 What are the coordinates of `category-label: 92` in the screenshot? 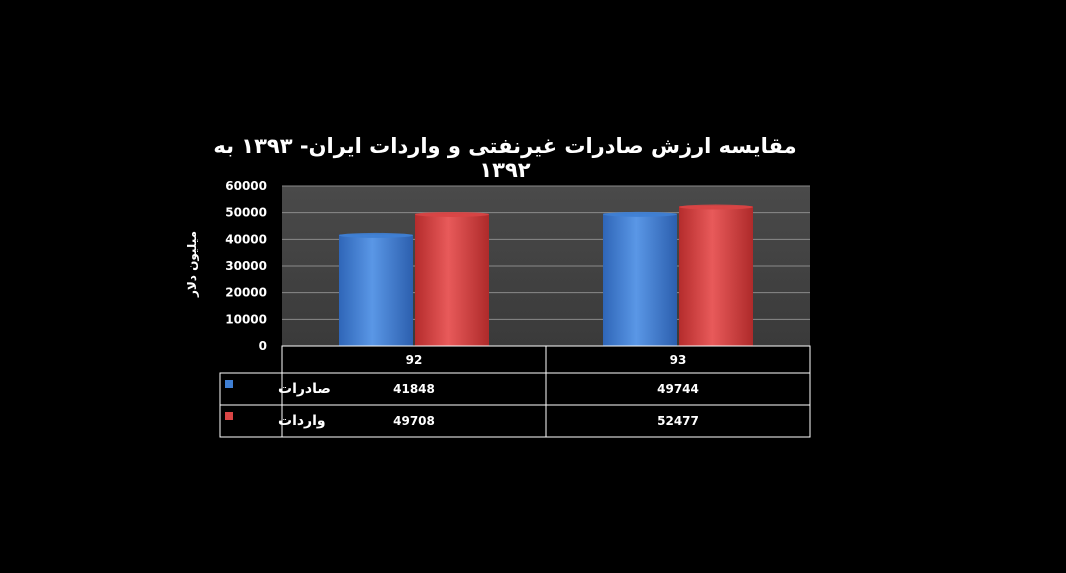 It's located at (414, 360).